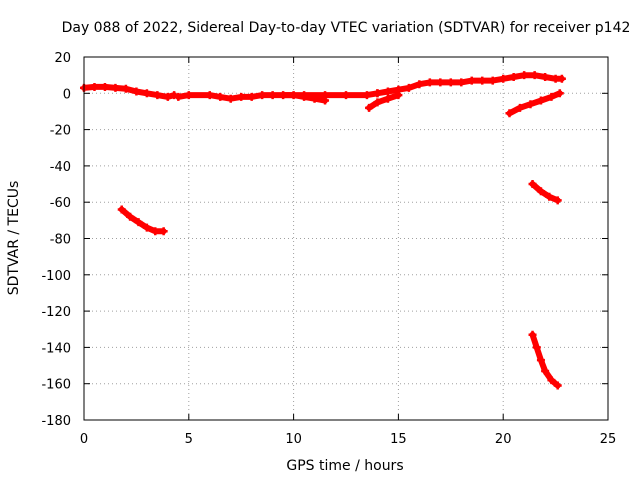 Image resolution: width=640 pixels, height=480 pixels. I want to click on y-tick-label: -140, so click(56, 348).